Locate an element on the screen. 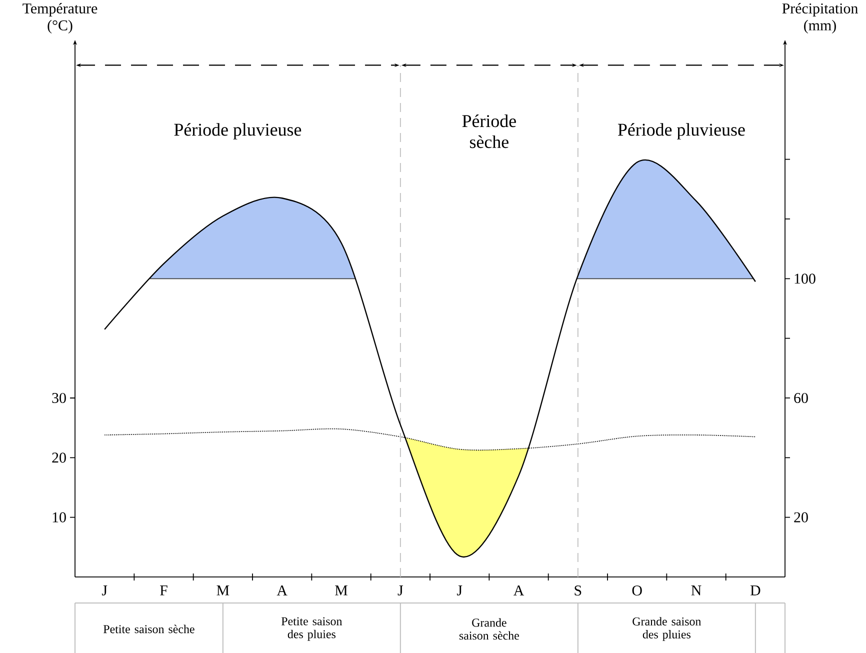  y2-tick-label: 100 is located at coordinates (805, 279).